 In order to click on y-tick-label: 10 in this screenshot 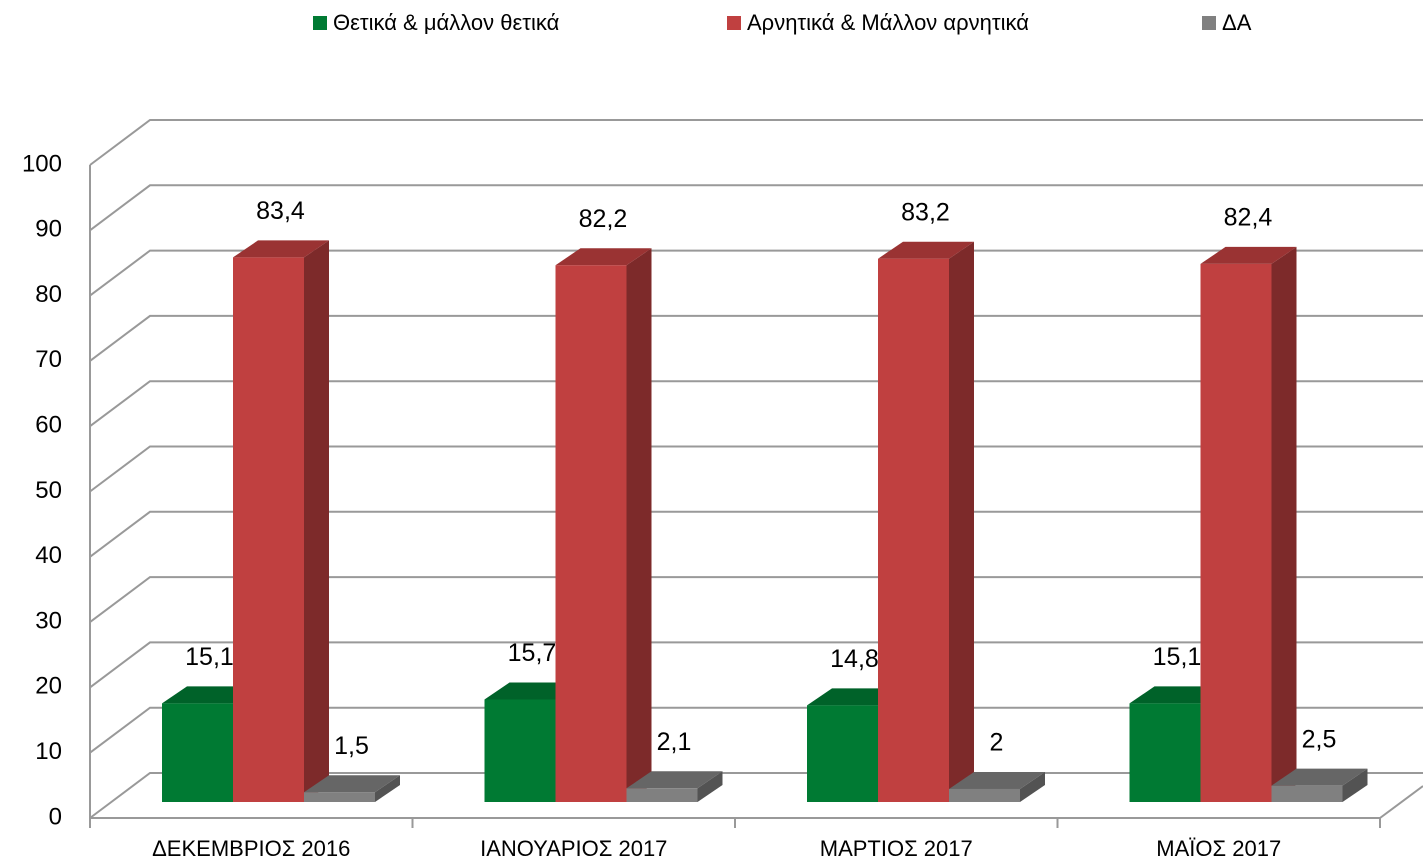, I will do `click(48, 751)`.